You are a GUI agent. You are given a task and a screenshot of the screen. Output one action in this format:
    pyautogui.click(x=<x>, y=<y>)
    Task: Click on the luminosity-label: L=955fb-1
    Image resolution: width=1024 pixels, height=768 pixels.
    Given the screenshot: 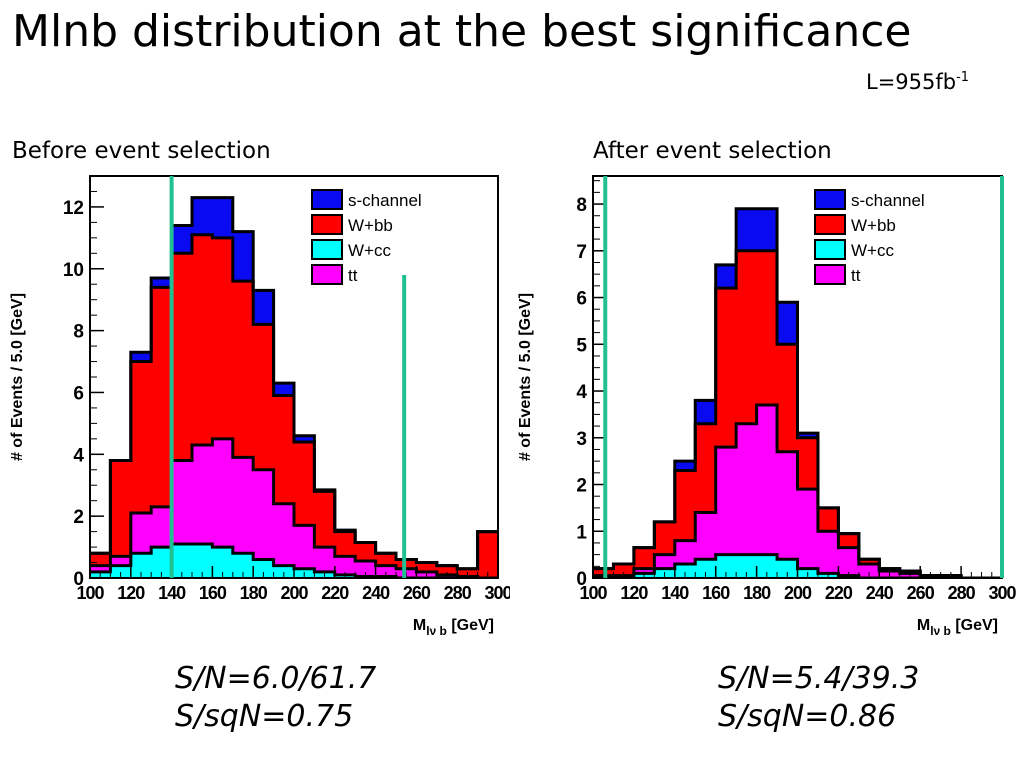 What is the action you would take?
    pyautogui.click(x=917, y=82)
    